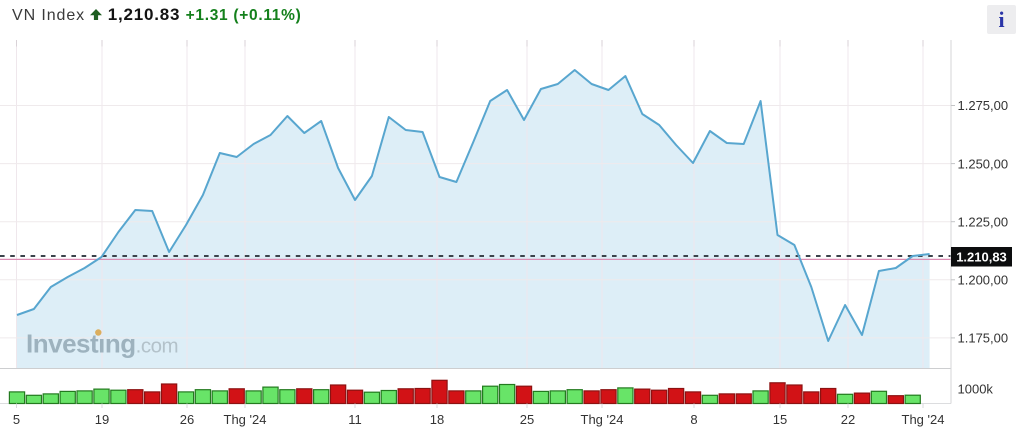 This screenshot has width=1024, height=429. Describe the element at coordinates (527, 419) in the screenshot. I see `svg-text: 25` at that location.